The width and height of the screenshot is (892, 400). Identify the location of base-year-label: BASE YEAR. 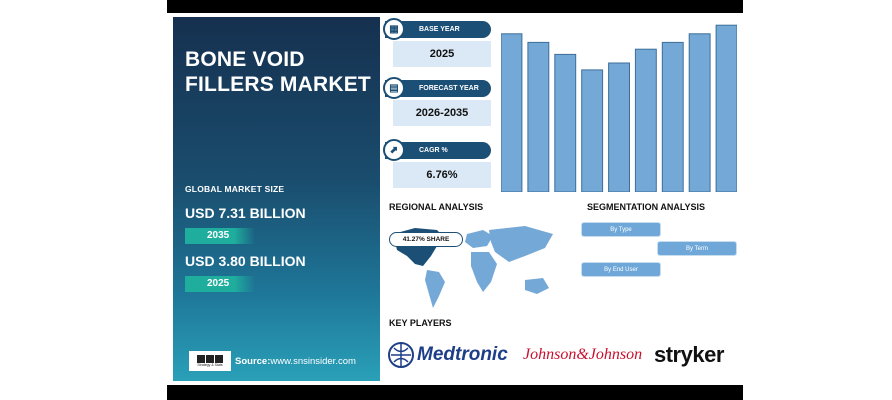
(439, 29).